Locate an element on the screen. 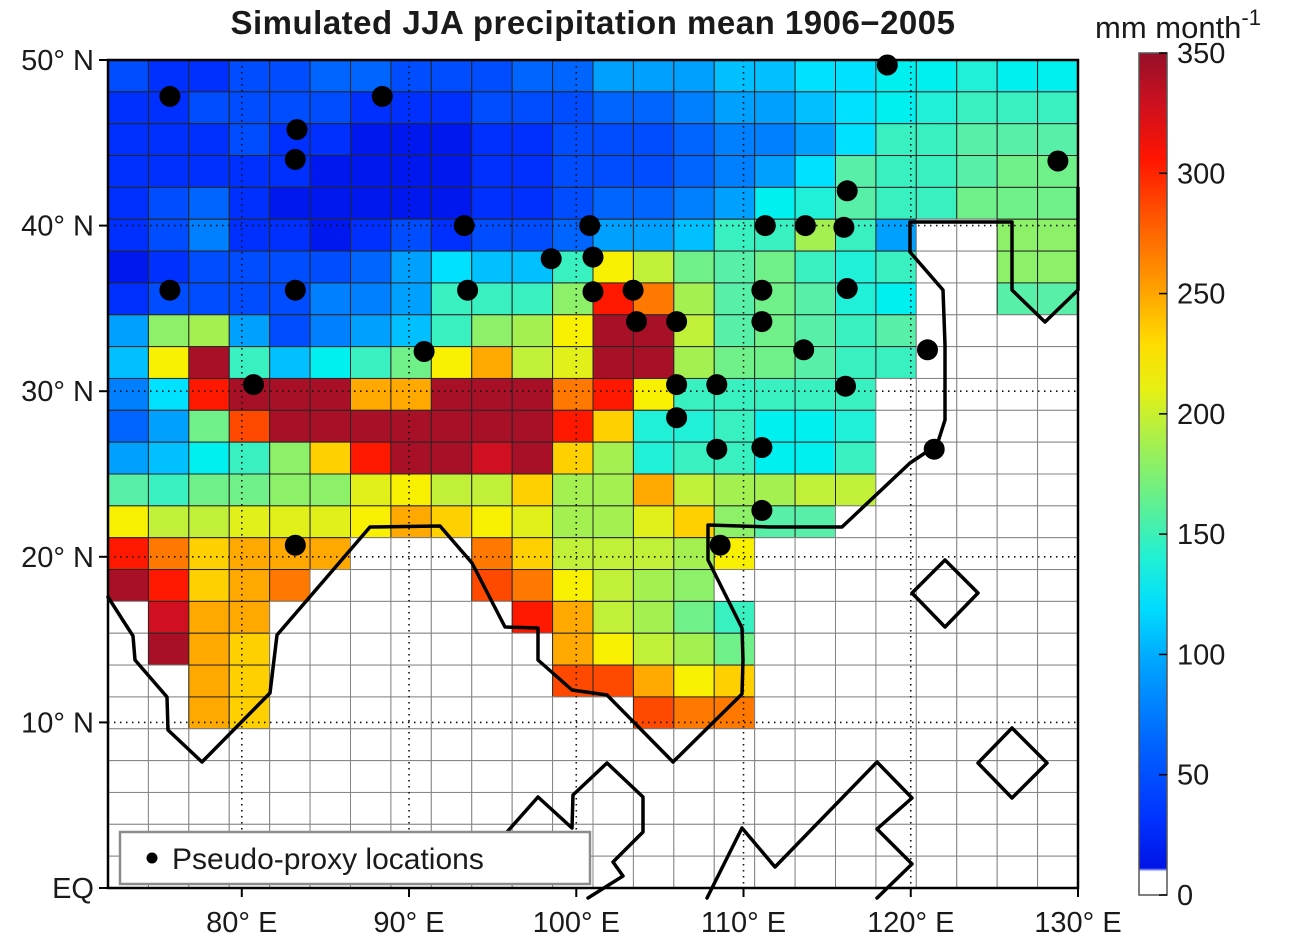 Image resolution: width=1306 pixels, height=951 pixels. y-axis-ticks: 50° N 40° N 30° N 20° N 10° N EQ is located at coordinates (64, 475).